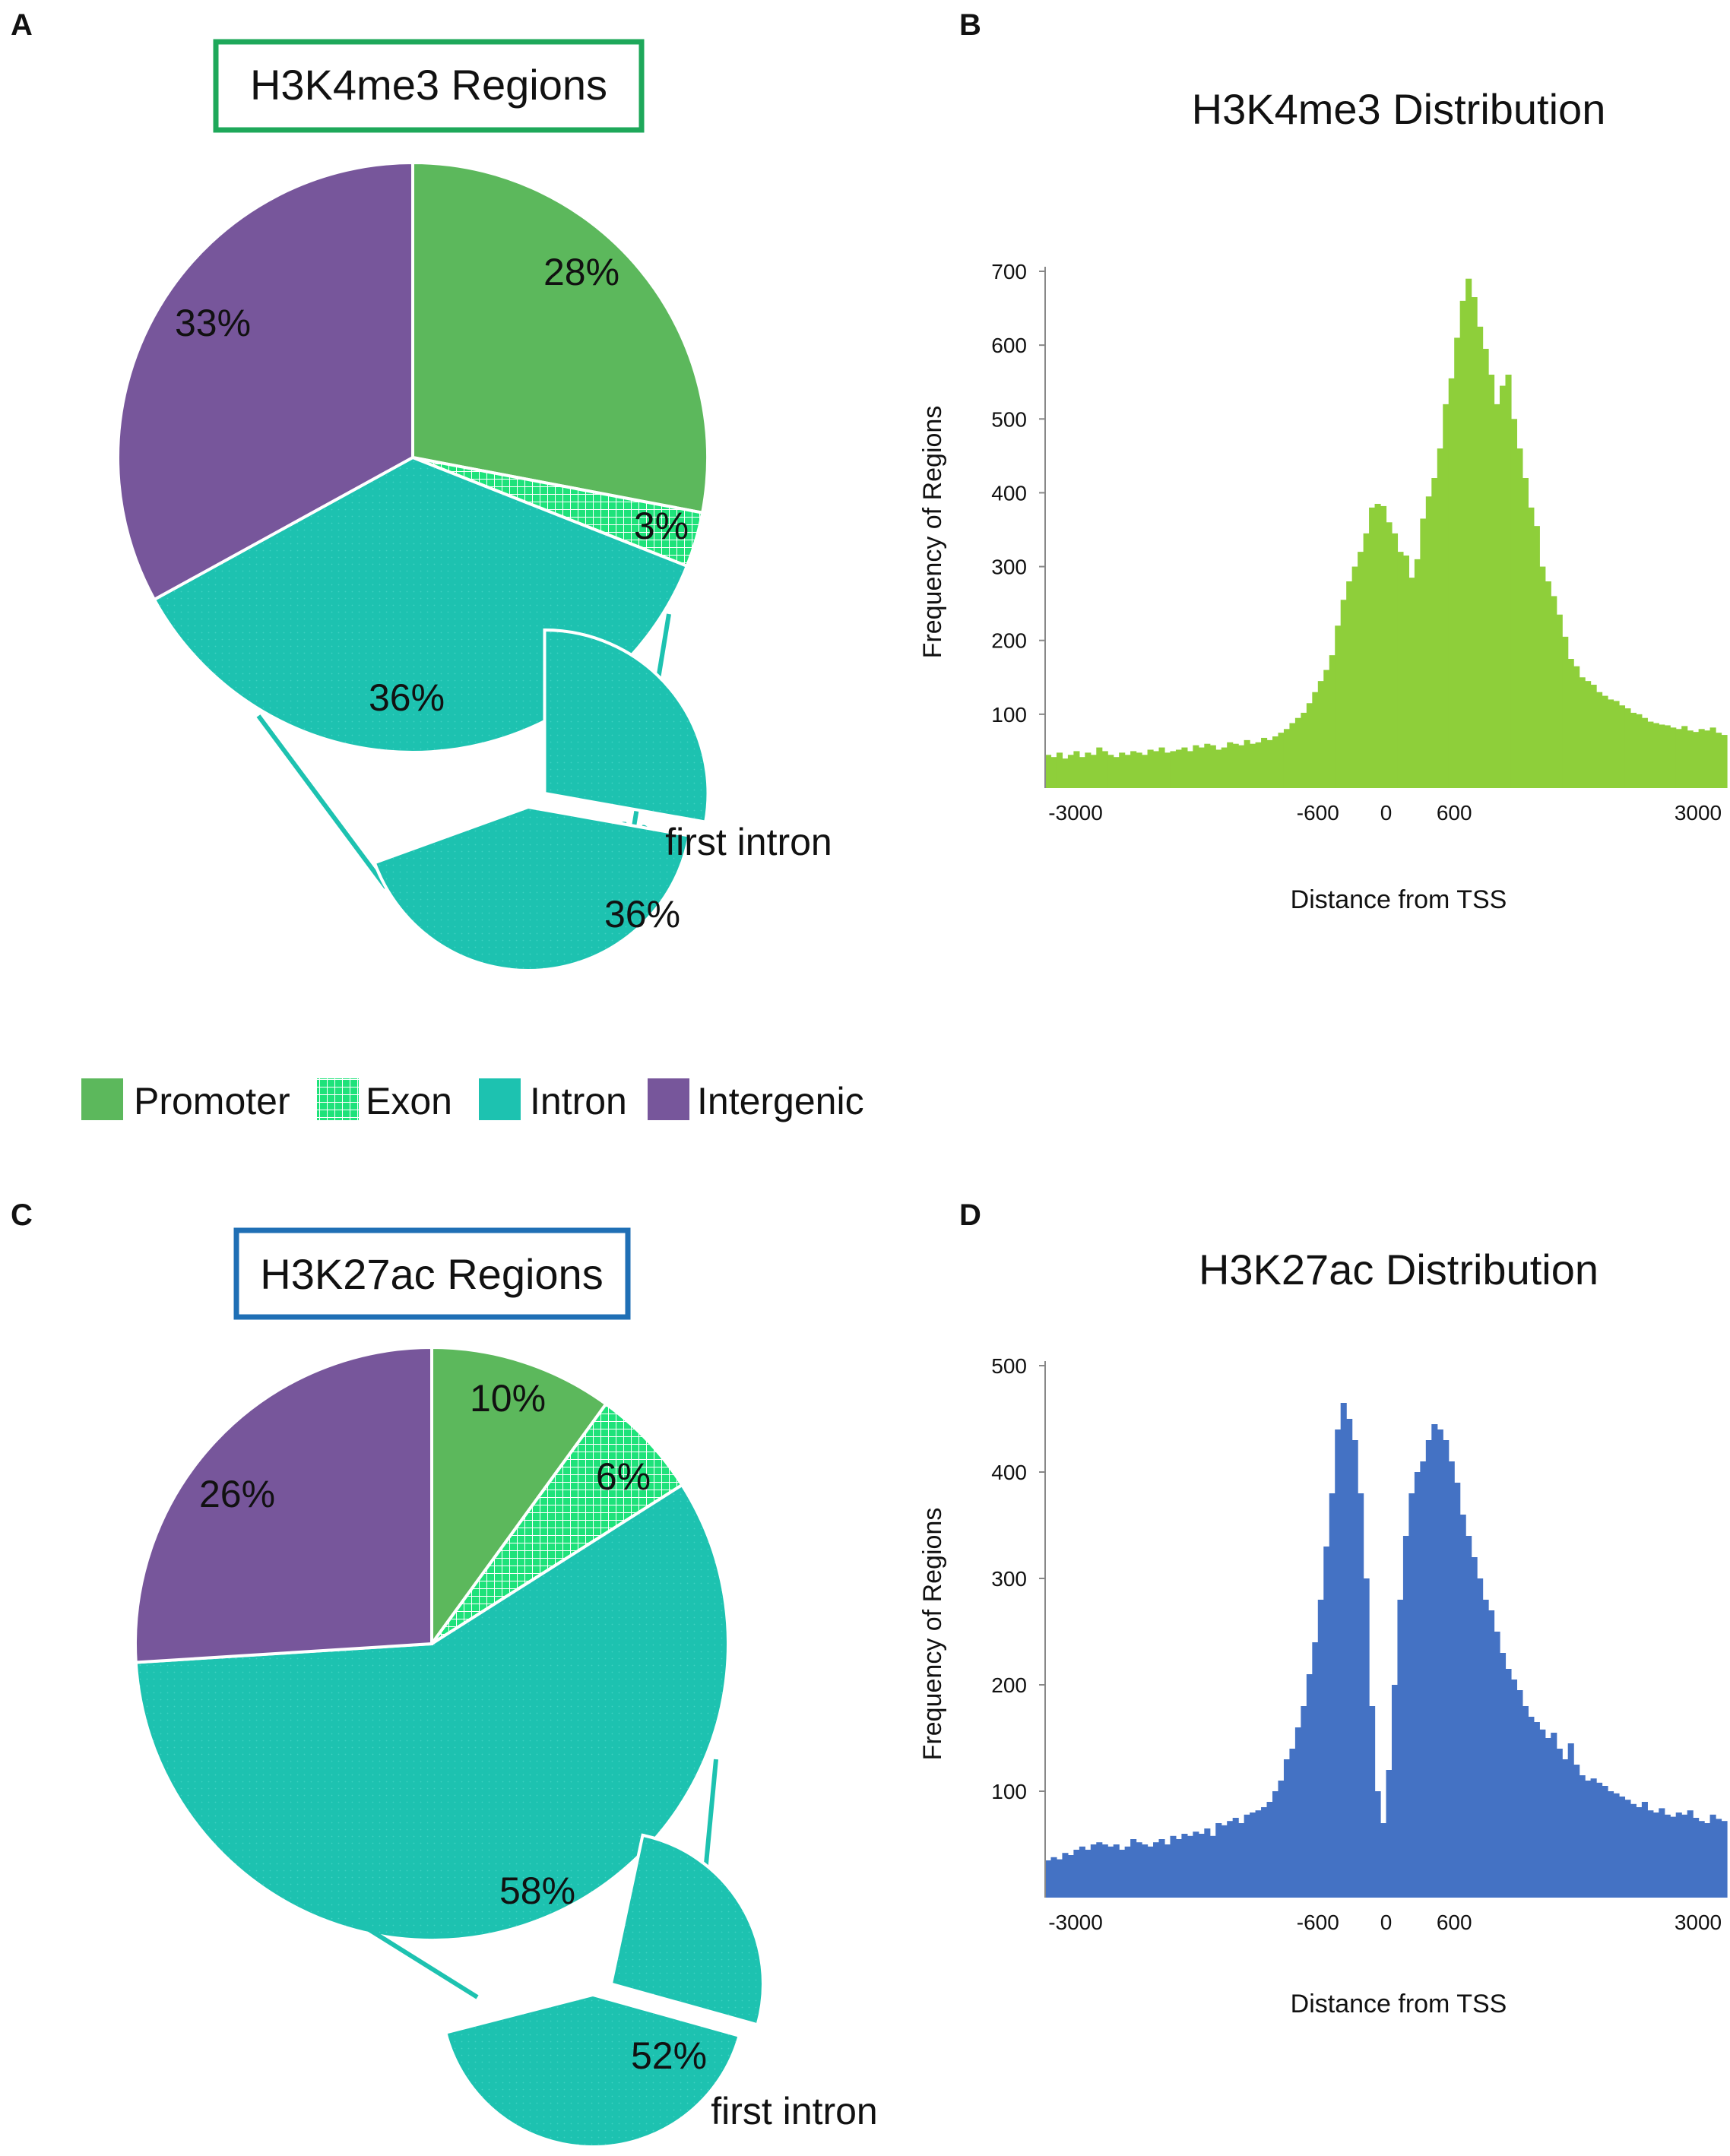  I want to click on pie-c-zoom-line, so click(408, 1954).